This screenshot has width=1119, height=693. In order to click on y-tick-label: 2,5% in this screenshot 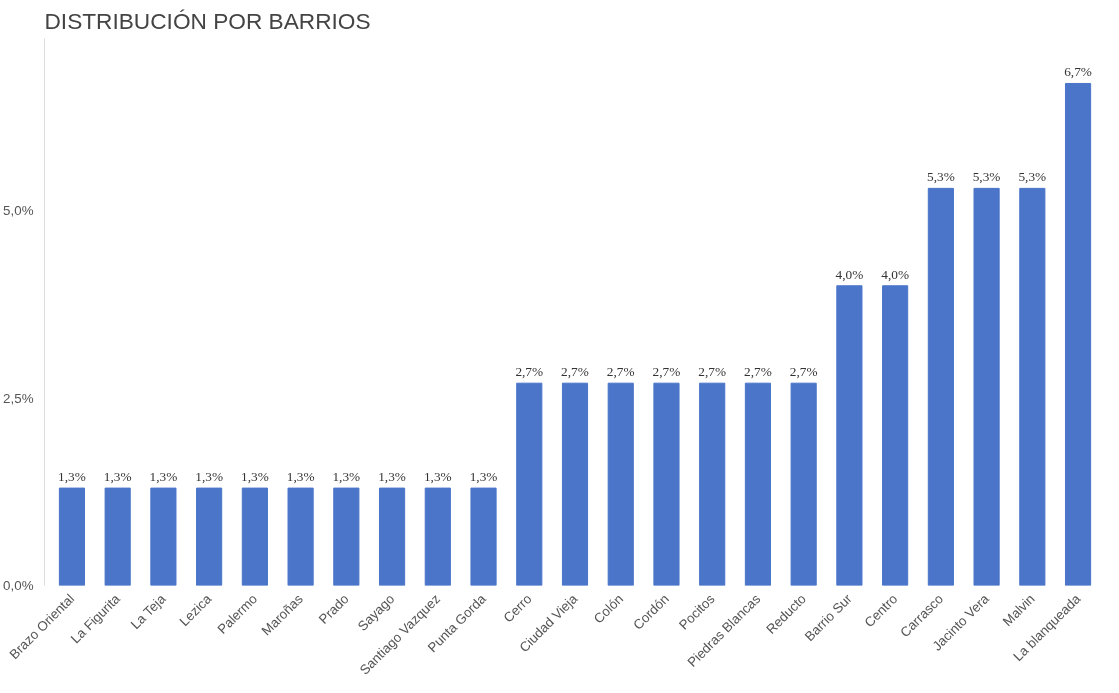, I will do `click(18, 398)`.